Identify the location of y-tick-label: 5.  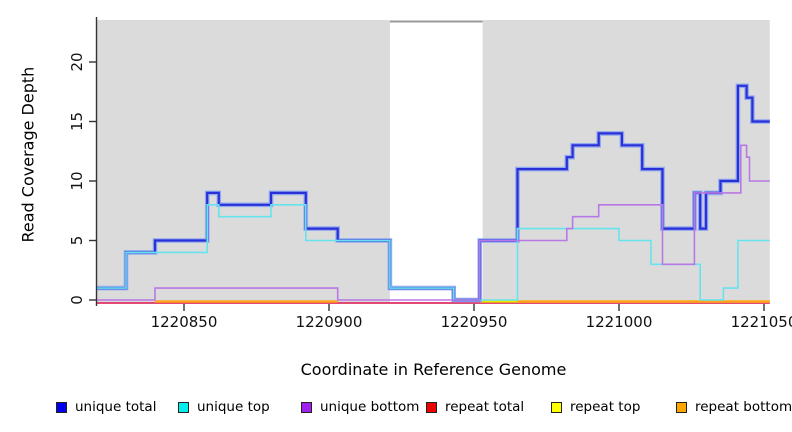
(77, 241).